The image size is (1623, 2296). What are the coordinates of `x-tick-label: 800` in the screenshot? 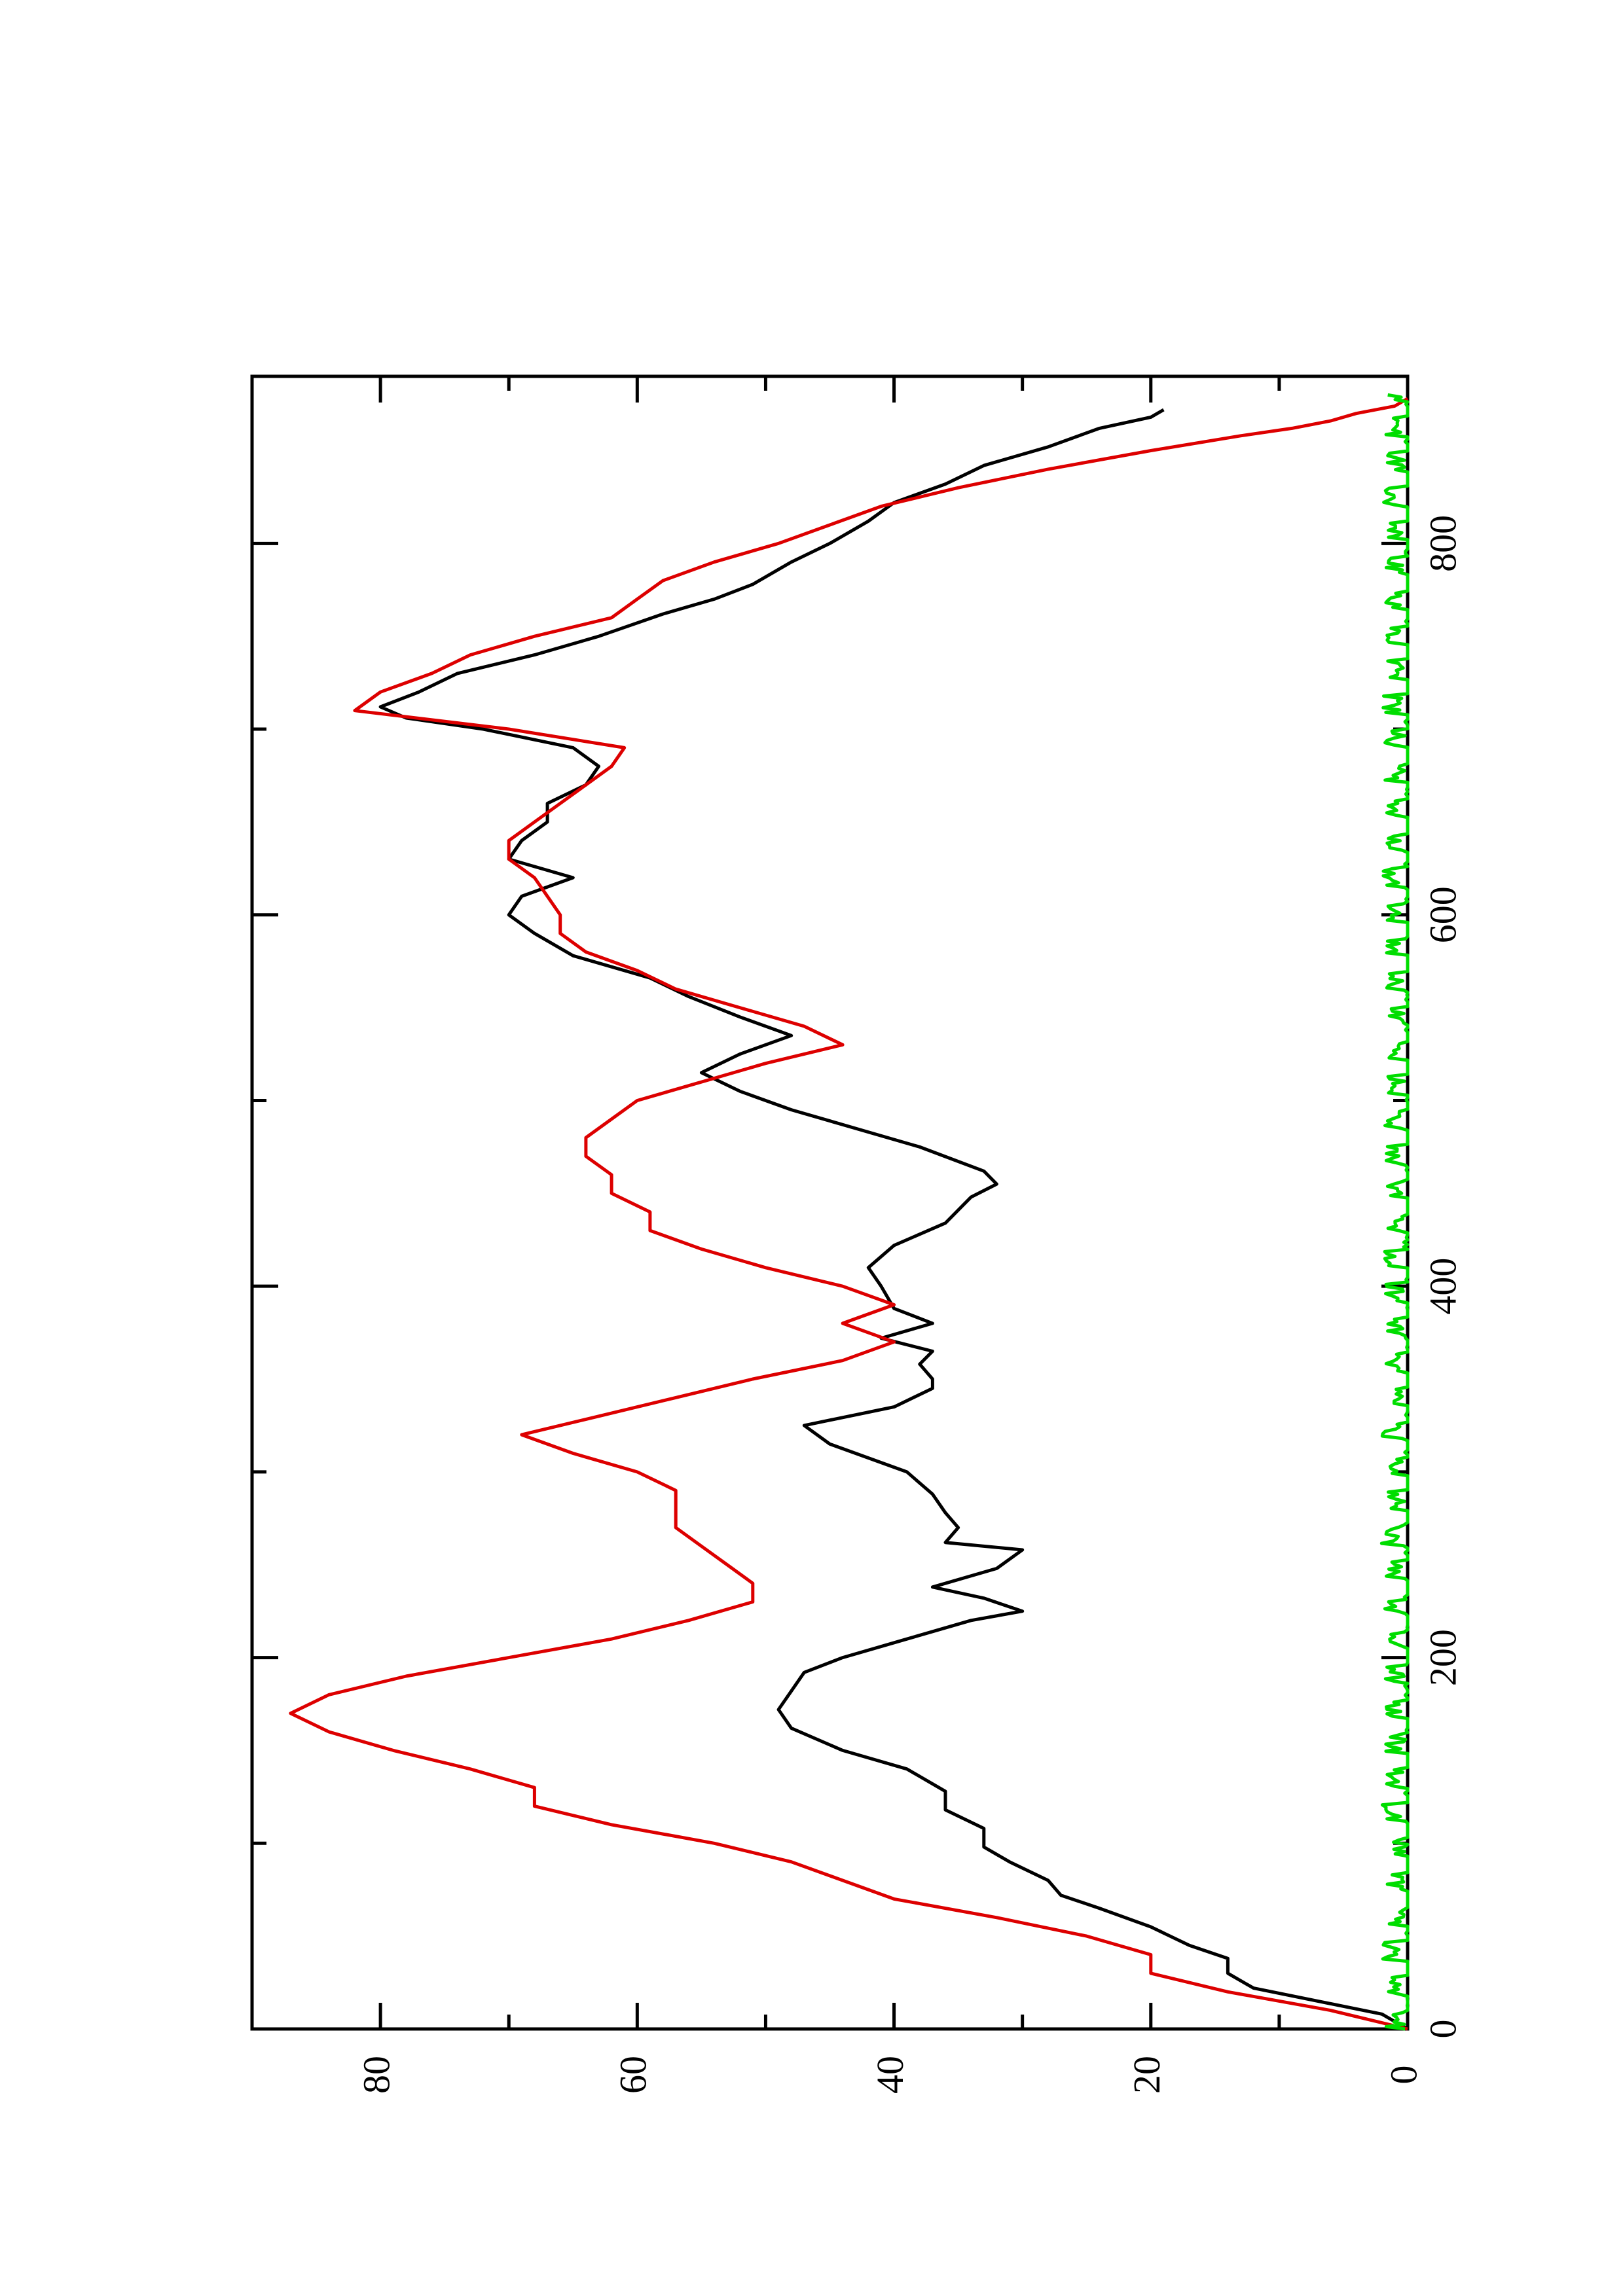 It's located at (1442, 543).